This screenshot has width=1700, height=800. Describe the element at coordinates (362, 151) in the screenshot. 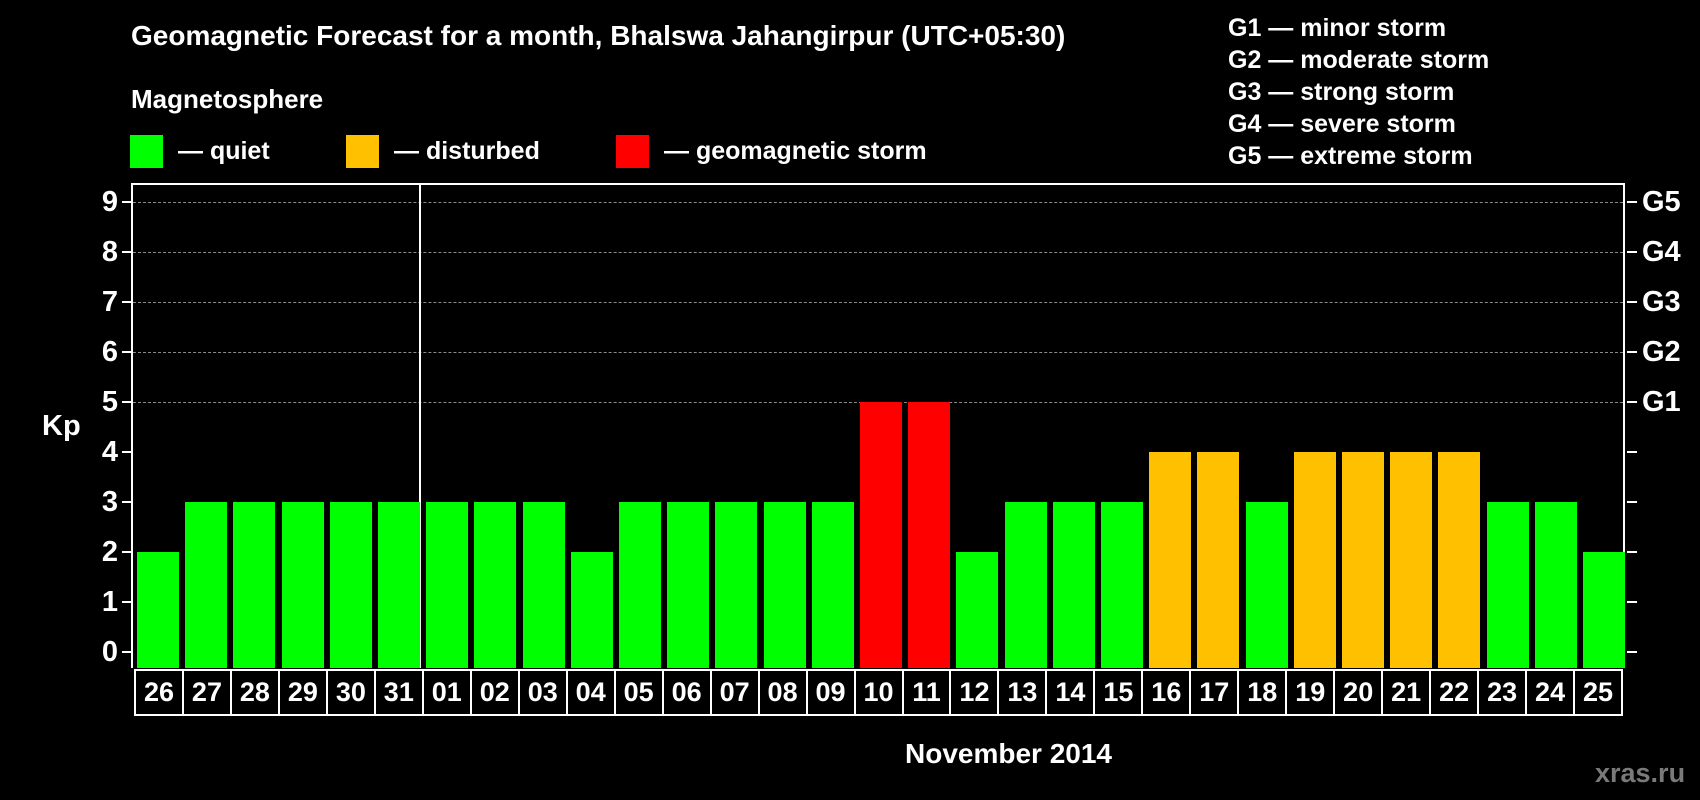

I see `disturbed-swatch-icon` at that location.